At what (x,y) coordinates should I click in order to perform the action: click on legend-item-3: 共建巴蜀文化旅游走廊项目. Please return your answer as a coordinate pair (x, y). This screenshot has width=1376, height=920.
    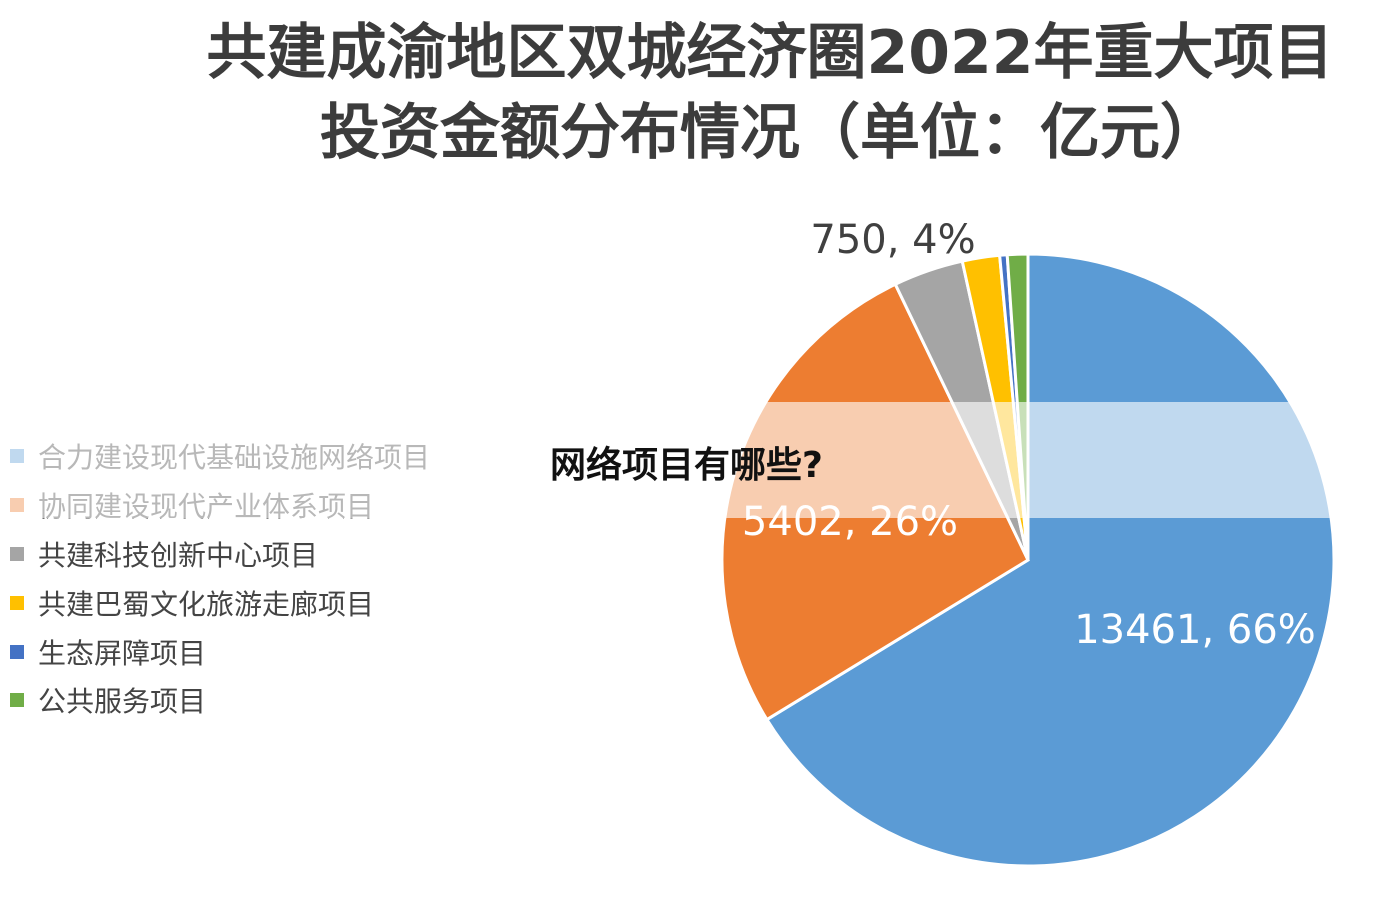
    Looking at the image, I should click on (220, 602).